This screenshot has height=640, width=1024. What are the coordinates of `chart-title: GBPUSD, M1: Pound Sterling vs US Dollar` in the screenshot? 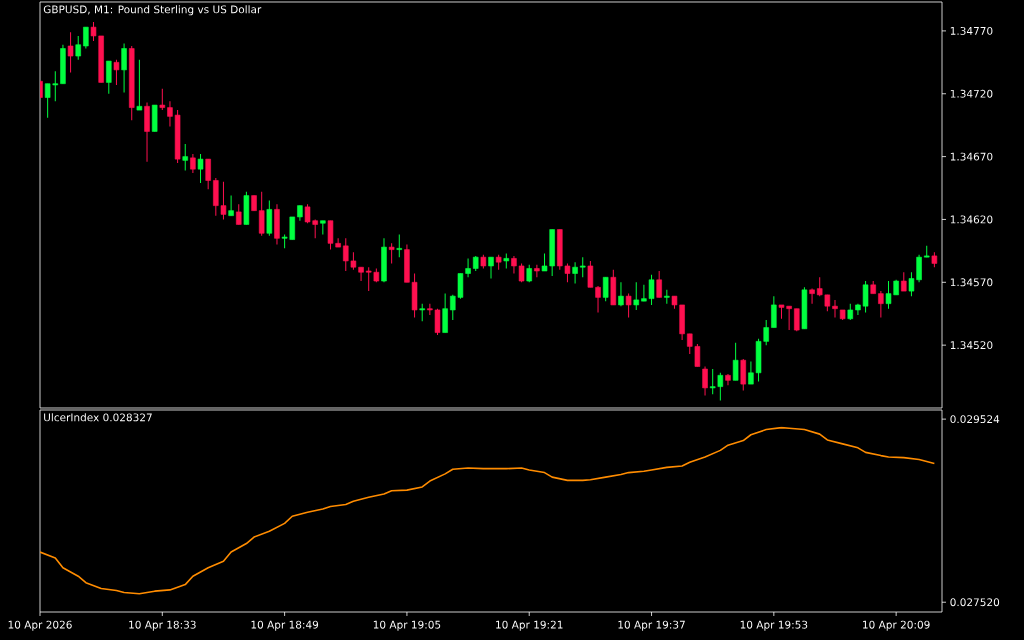 It's located at (152, 10).